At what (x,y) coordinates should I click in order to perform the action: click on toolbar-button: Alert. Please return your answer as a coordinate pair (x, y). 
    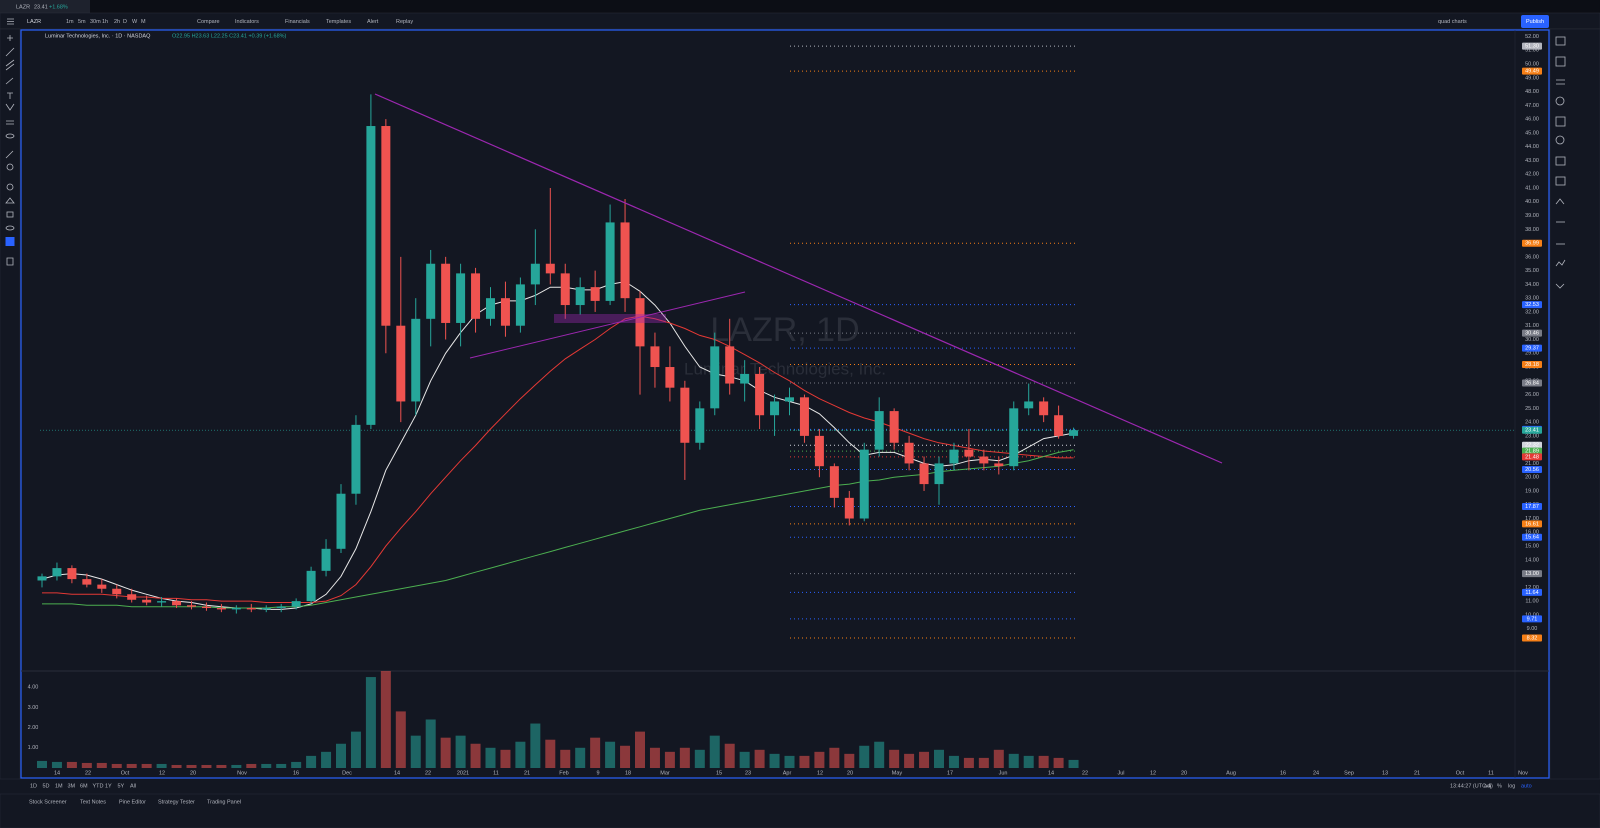
    Looking at the image, I should click on (373, 22).